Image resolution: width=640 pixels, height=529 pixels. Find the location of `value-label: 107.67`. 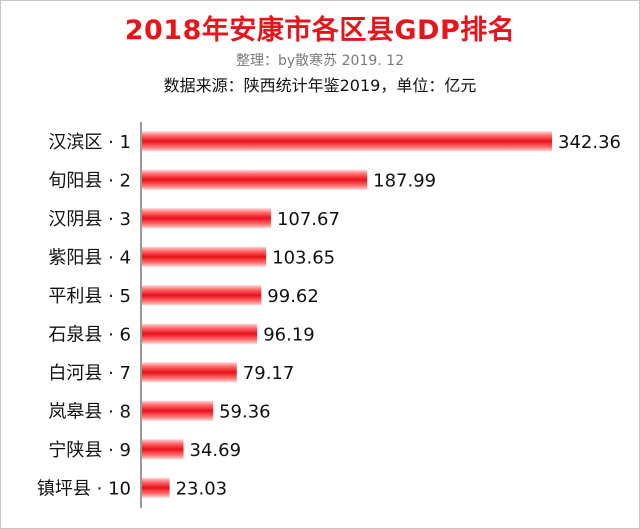

value-label: 107.67 is located at coordinates (308, 219).